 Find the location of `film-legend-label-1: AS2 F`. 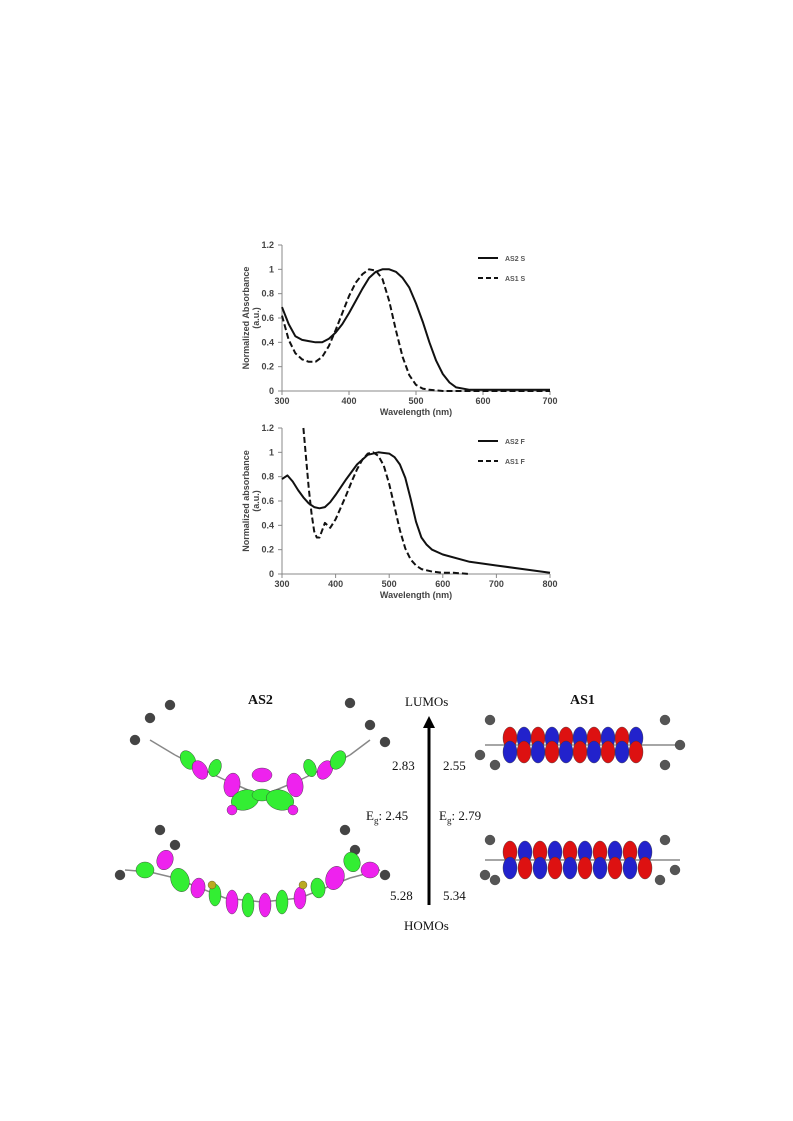

film-legend-label-1: AS2 F is located at coordinates (515, 442).